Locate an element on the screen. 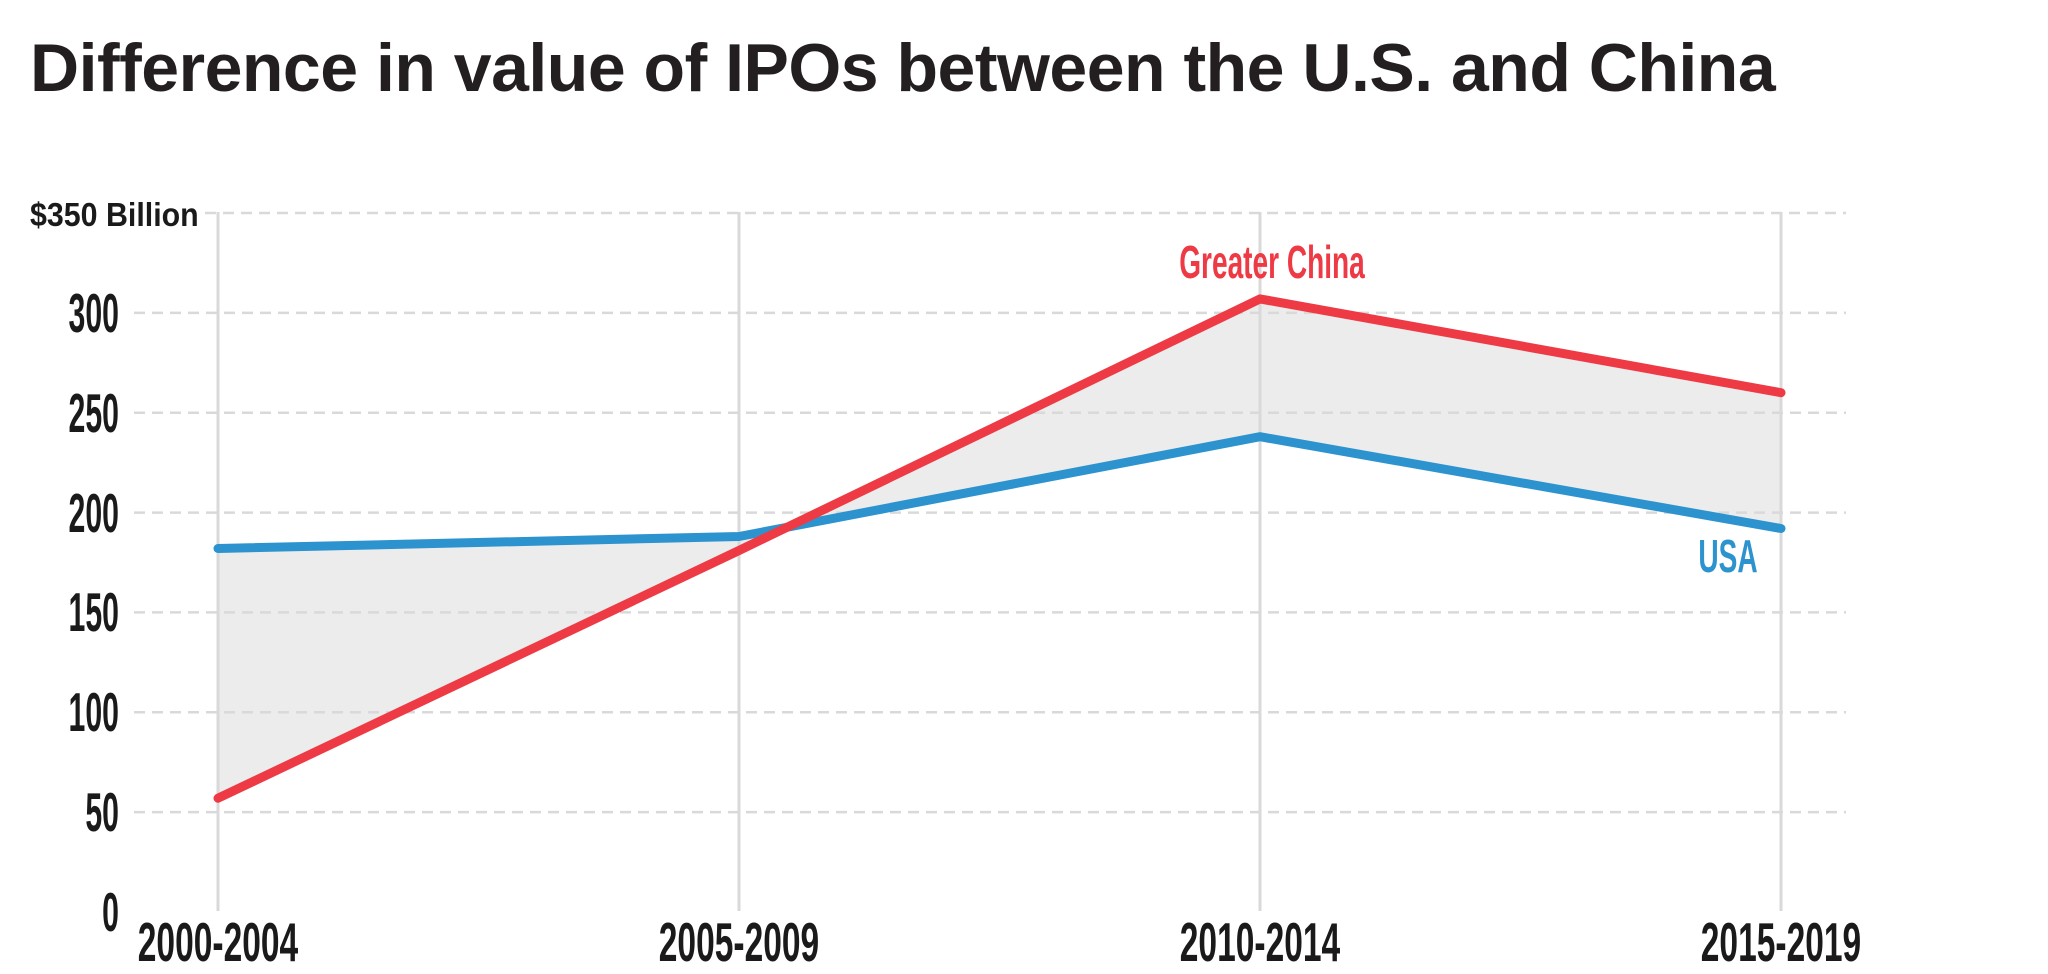 Image resolution: width=2048 pixels, height=974 pixels. y-tick-label-0: 0 is located at coordinates (110, 912).